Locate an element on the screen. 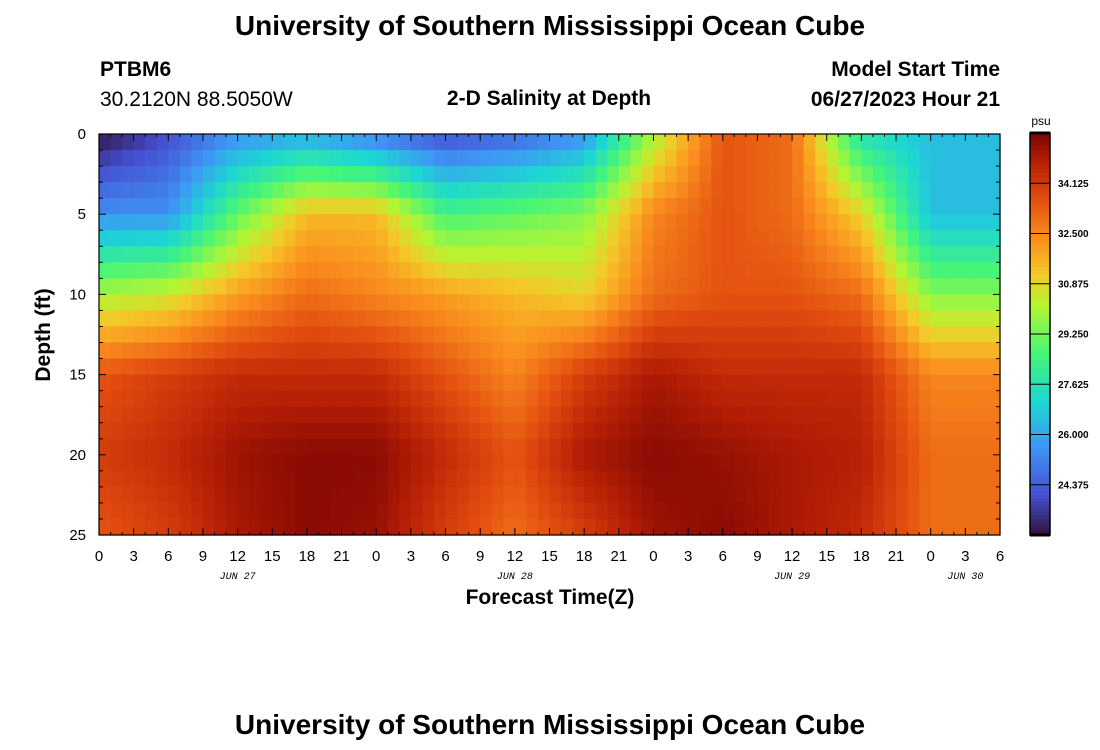 This screenshot has height=750, width=1100. day-label: JUN 28 is located at coordinates (515, 577).